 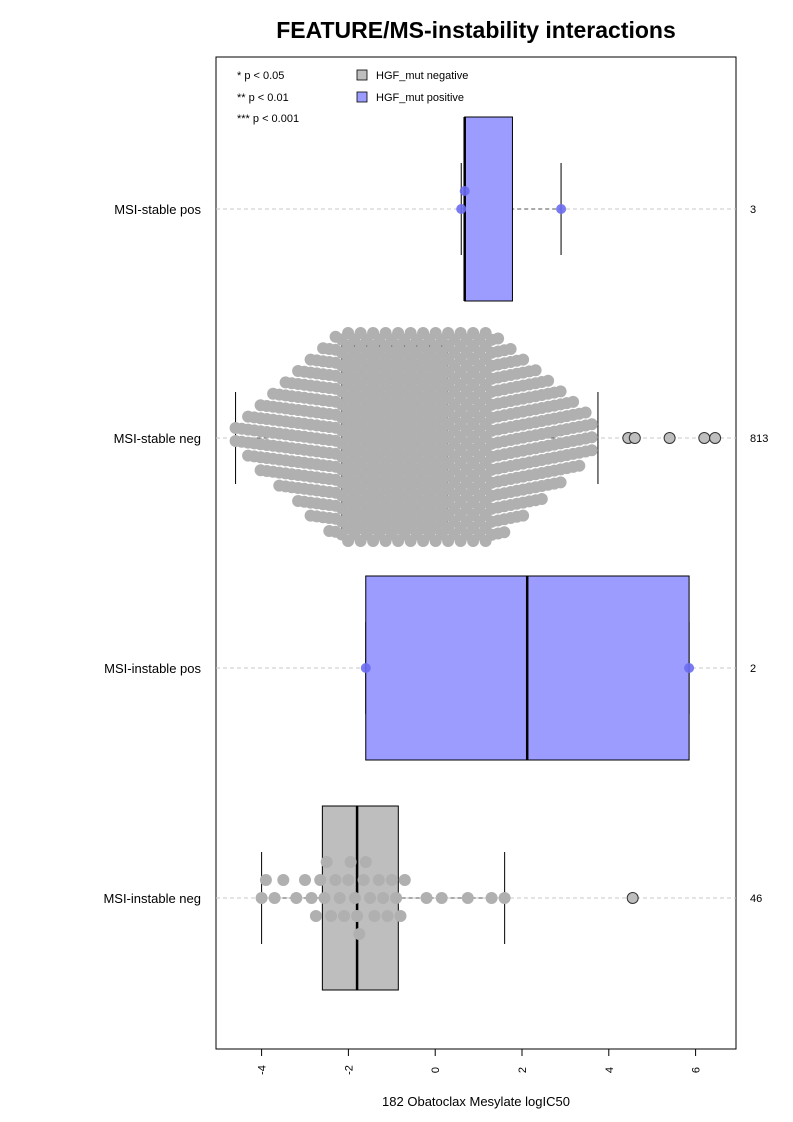 What do you see at coordinates (488, 209) in the screenshot?
I see `box` at bounding box center [488, 209].